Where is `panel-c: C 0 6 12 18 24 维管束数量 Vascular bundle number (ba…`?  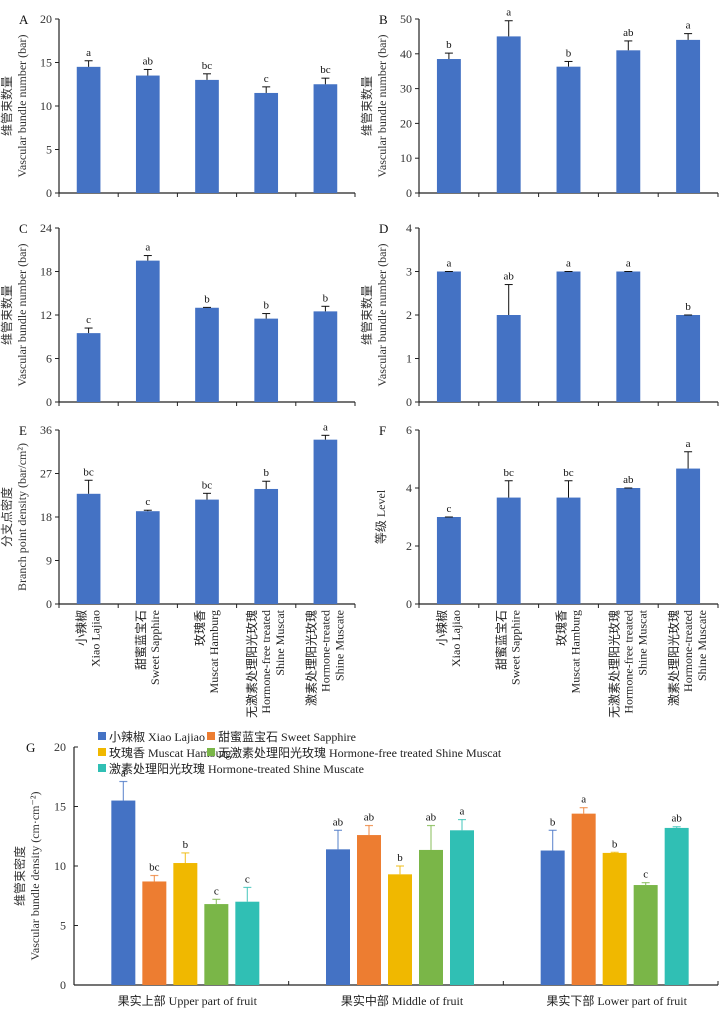
panel-c: C 0 6 12 18 24 维管束数量 Vascular bundle number (ba… is located at coordinates (178, 315).